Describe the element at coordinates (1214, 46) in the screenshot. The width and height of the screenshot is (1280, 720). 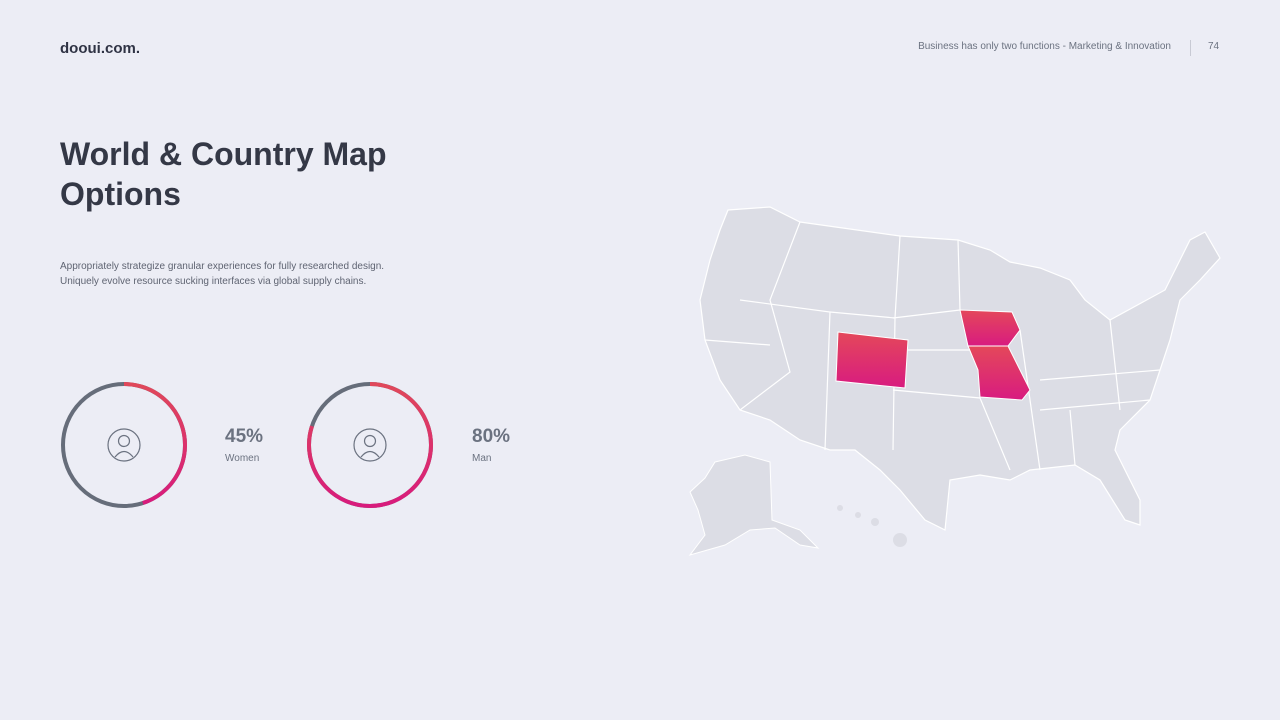
I see `page-number: 74` at that location.